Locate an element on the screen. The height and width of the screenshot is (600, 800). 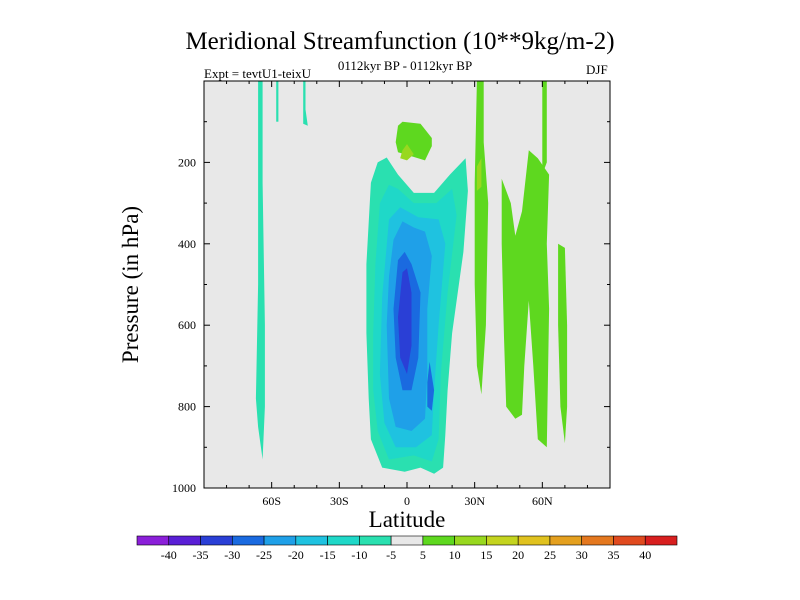
colorbar-label: 40 is located at coordinates (645, 555).